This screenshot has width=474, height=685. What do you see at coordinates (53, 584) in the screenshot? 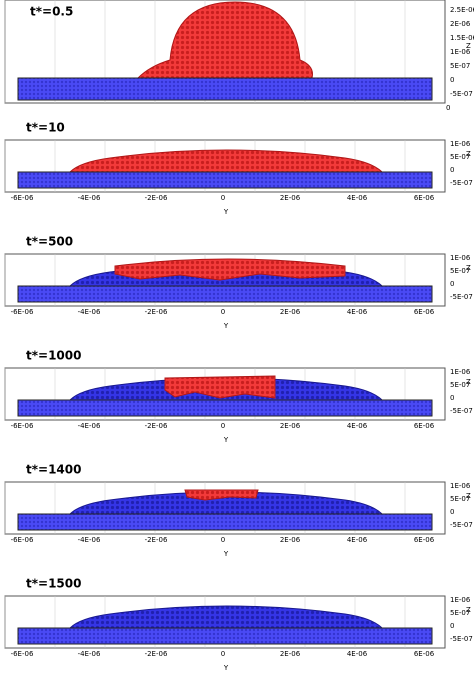
I see `panel-label: t*=1500` at bounding box center [53, 584].